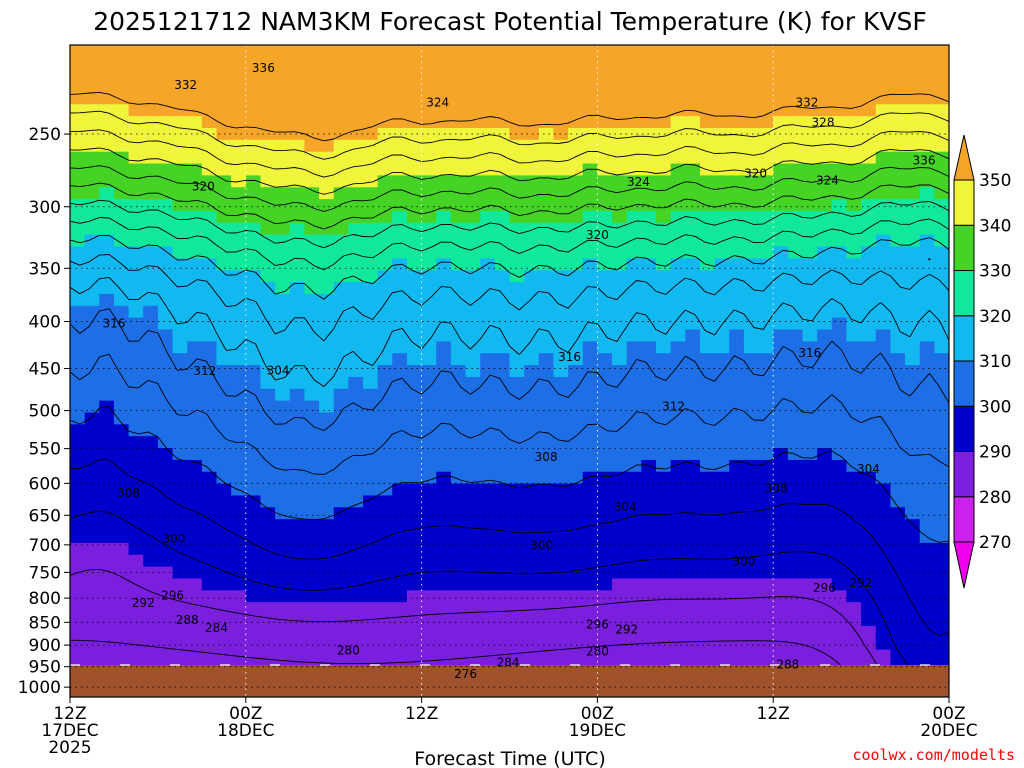 The width and height of the screenshot is (1024, 768). I want to click on y-tick-label: 700, so click(45, 546).